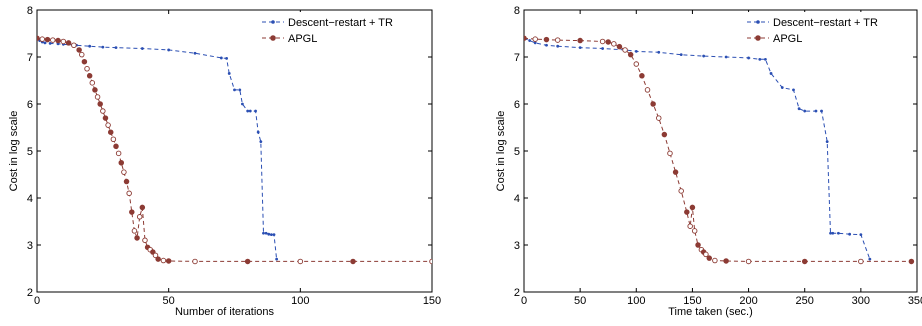 The height and width of the screenshot is (326, 922). What do you see at coordinates (524, 301) in the screenshot?
I see `x-tick-label: 0` at bounding box center [524, 301].